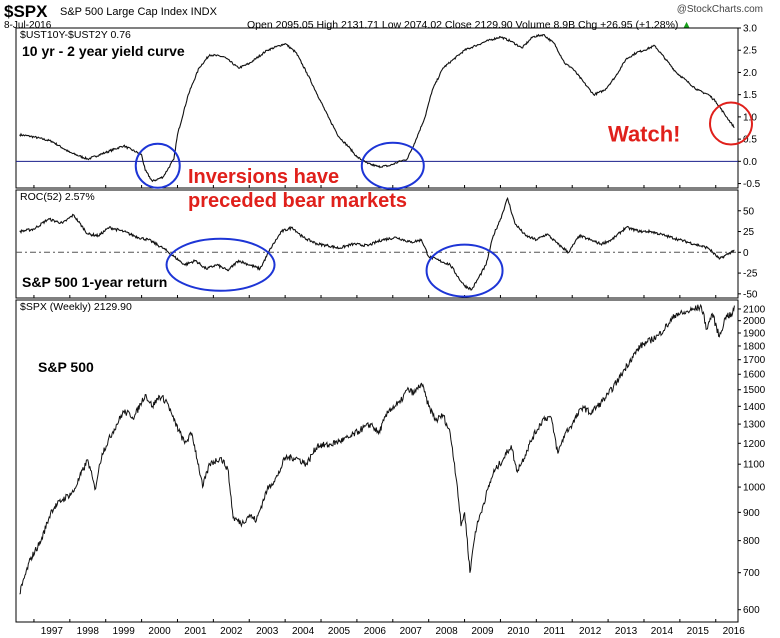 This screenshot has height=638, width=780. Describe the element at coordinates (159, 631) in the screenshot. I see `x-tick-label: 2000` at that location.